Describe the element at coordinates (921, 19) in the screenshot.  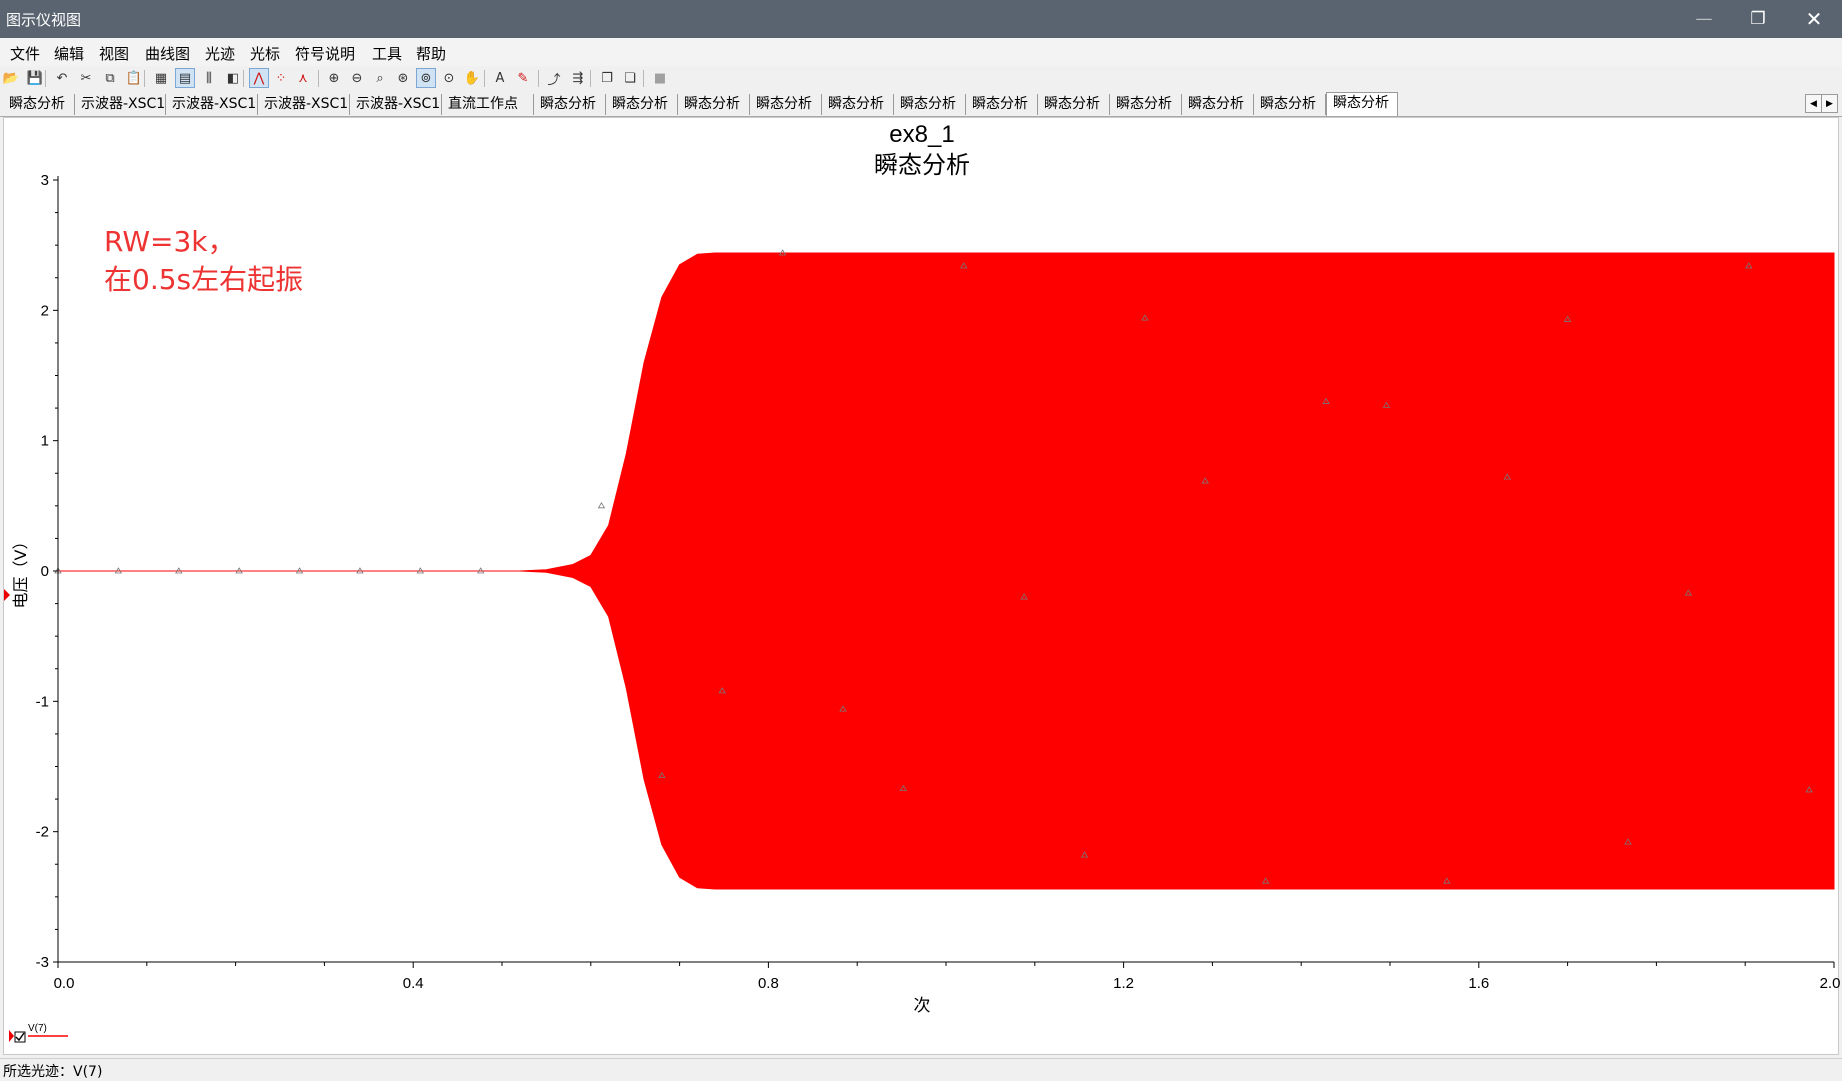
I see `title-bar: 图示仪视图 — ❐ ✕` at that location.